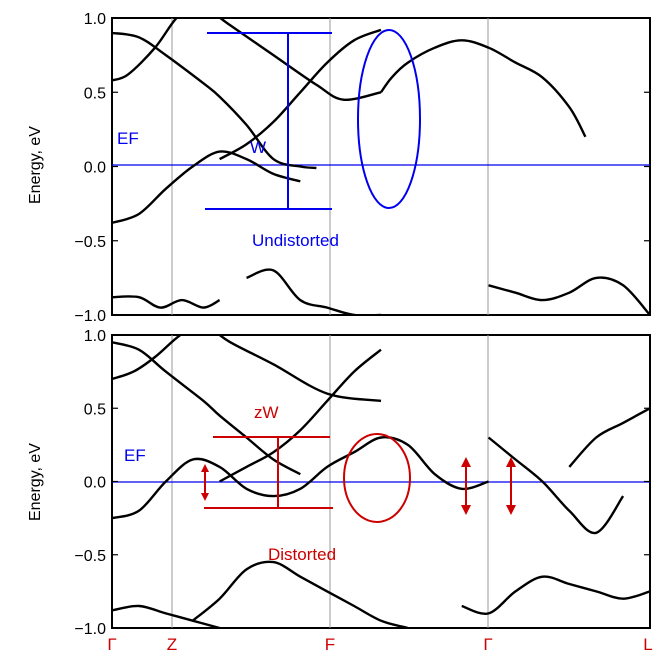  Describe the element at coordinates (90, 316) in the screenshot. I see `top-y-tick-label: −1.0` at that location.